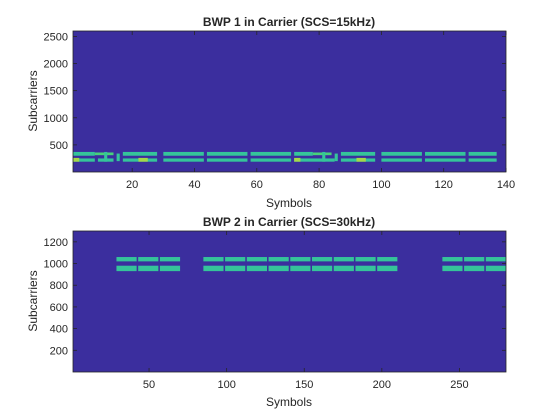 The image size is (560, 420). What do you see at coordinates (33, 300) in the screenshot?
I see `chart-bwp2-ylabel: Subcarriers` at bounding box center [33, 300].